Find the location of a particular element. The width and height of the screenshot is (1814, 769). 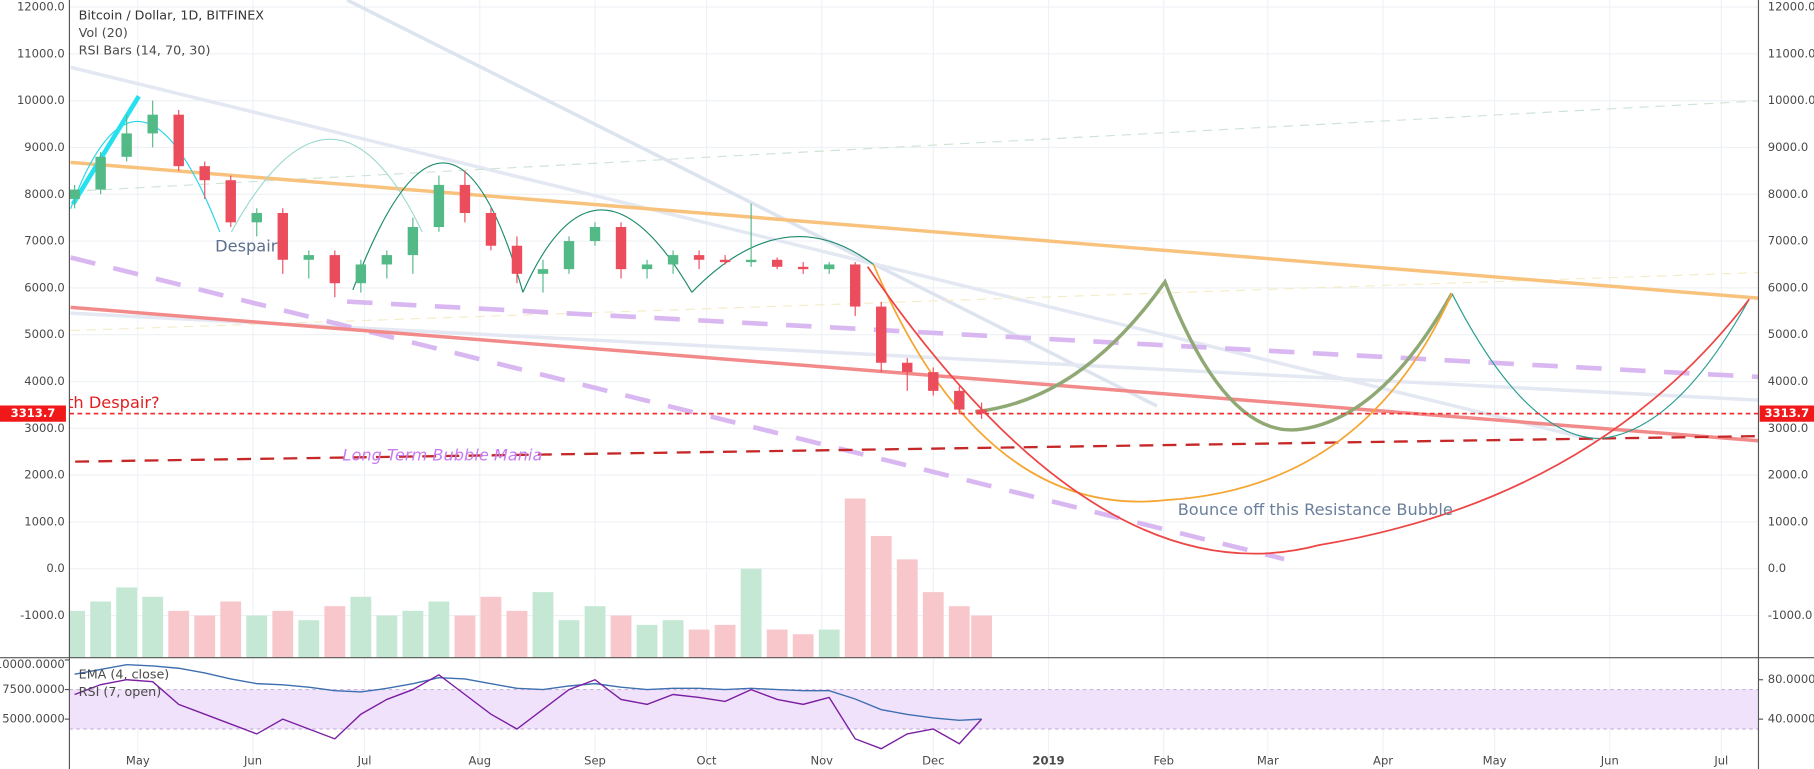

ema-line is located at coordinates (528, 693).